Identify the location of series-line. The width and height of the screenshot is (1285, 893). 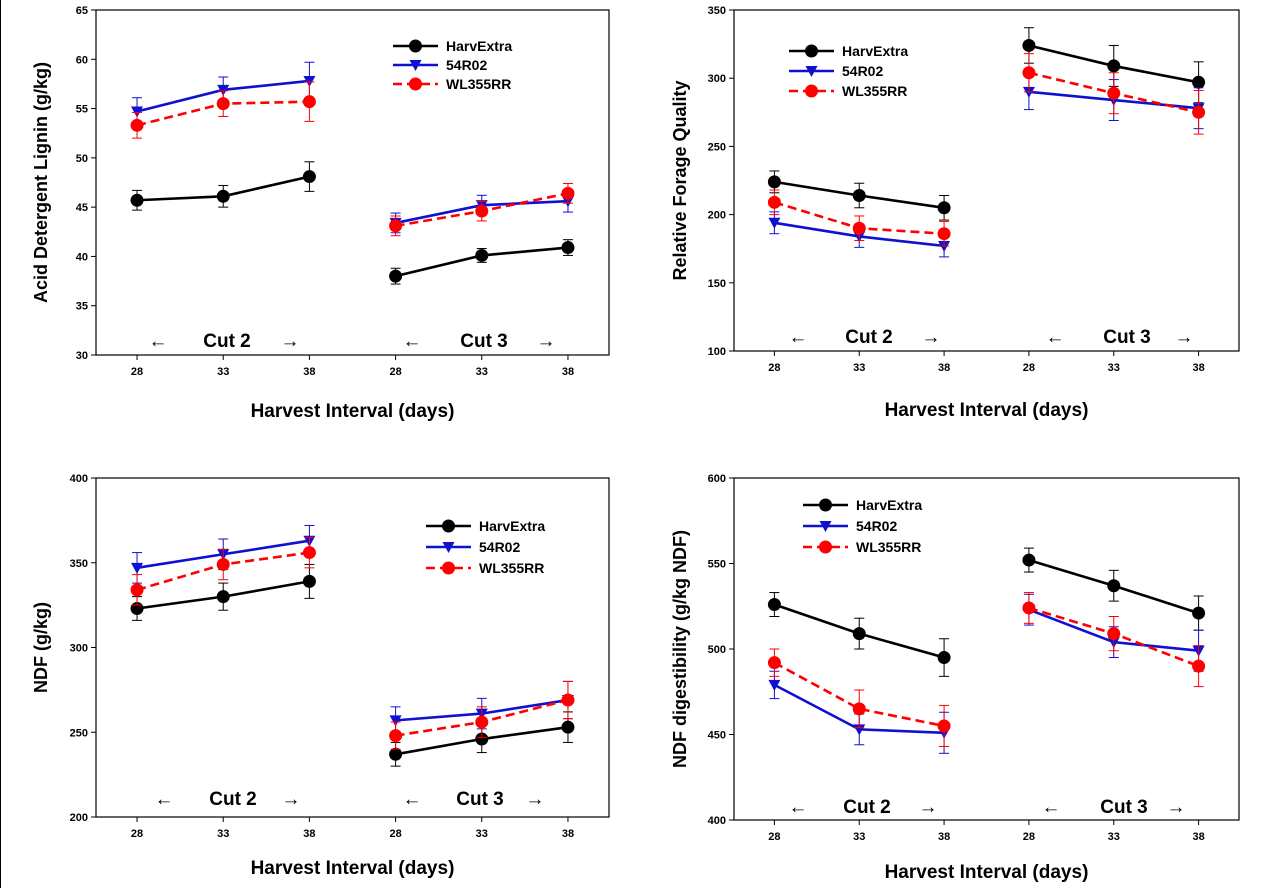
(859, 694).